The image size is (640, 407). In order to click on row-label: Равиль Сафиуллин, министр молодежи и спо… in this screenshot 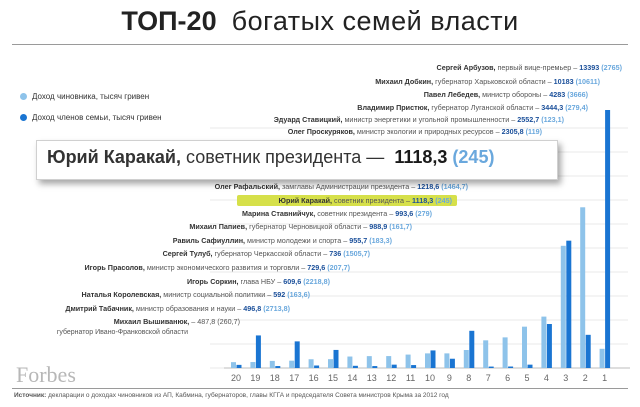, I will do `click(283, 240)`.